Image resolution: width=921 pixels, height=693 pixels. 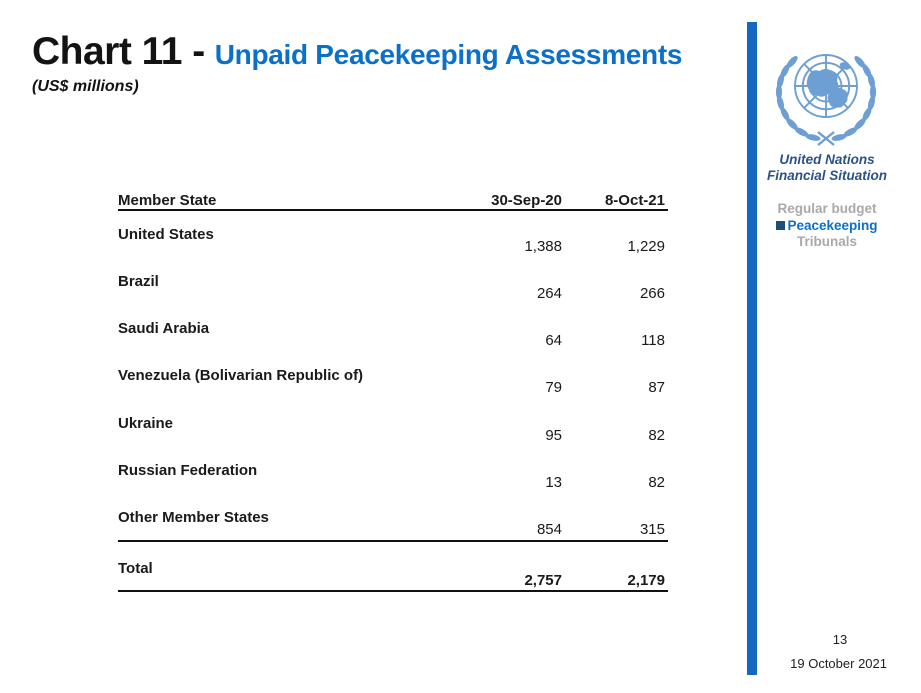 I want to click on member-state-name: United States, so click(x=166, y=234).